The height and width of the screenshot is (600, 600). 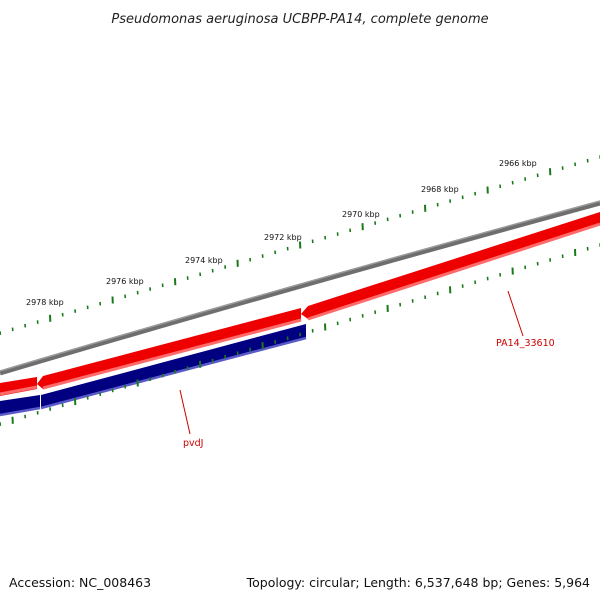 I want to click on forward-cds-shadow, so click(x=153, y=376).